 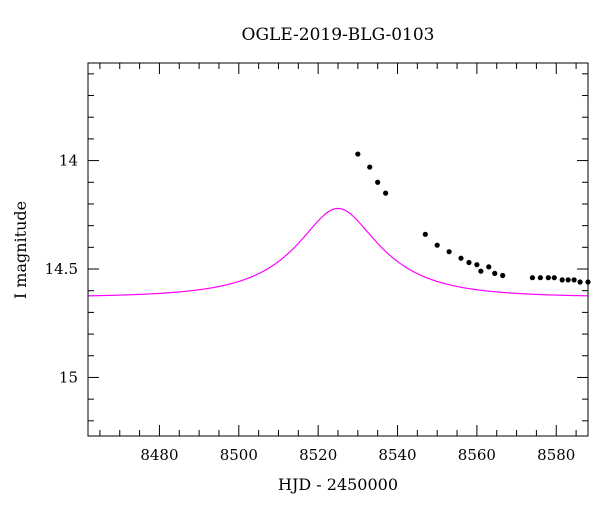 What do you see at coordinates (338, 484) in the screenshot?
I see `x-axis-label: HJD - 2450000` at bounding box center [338, 484].